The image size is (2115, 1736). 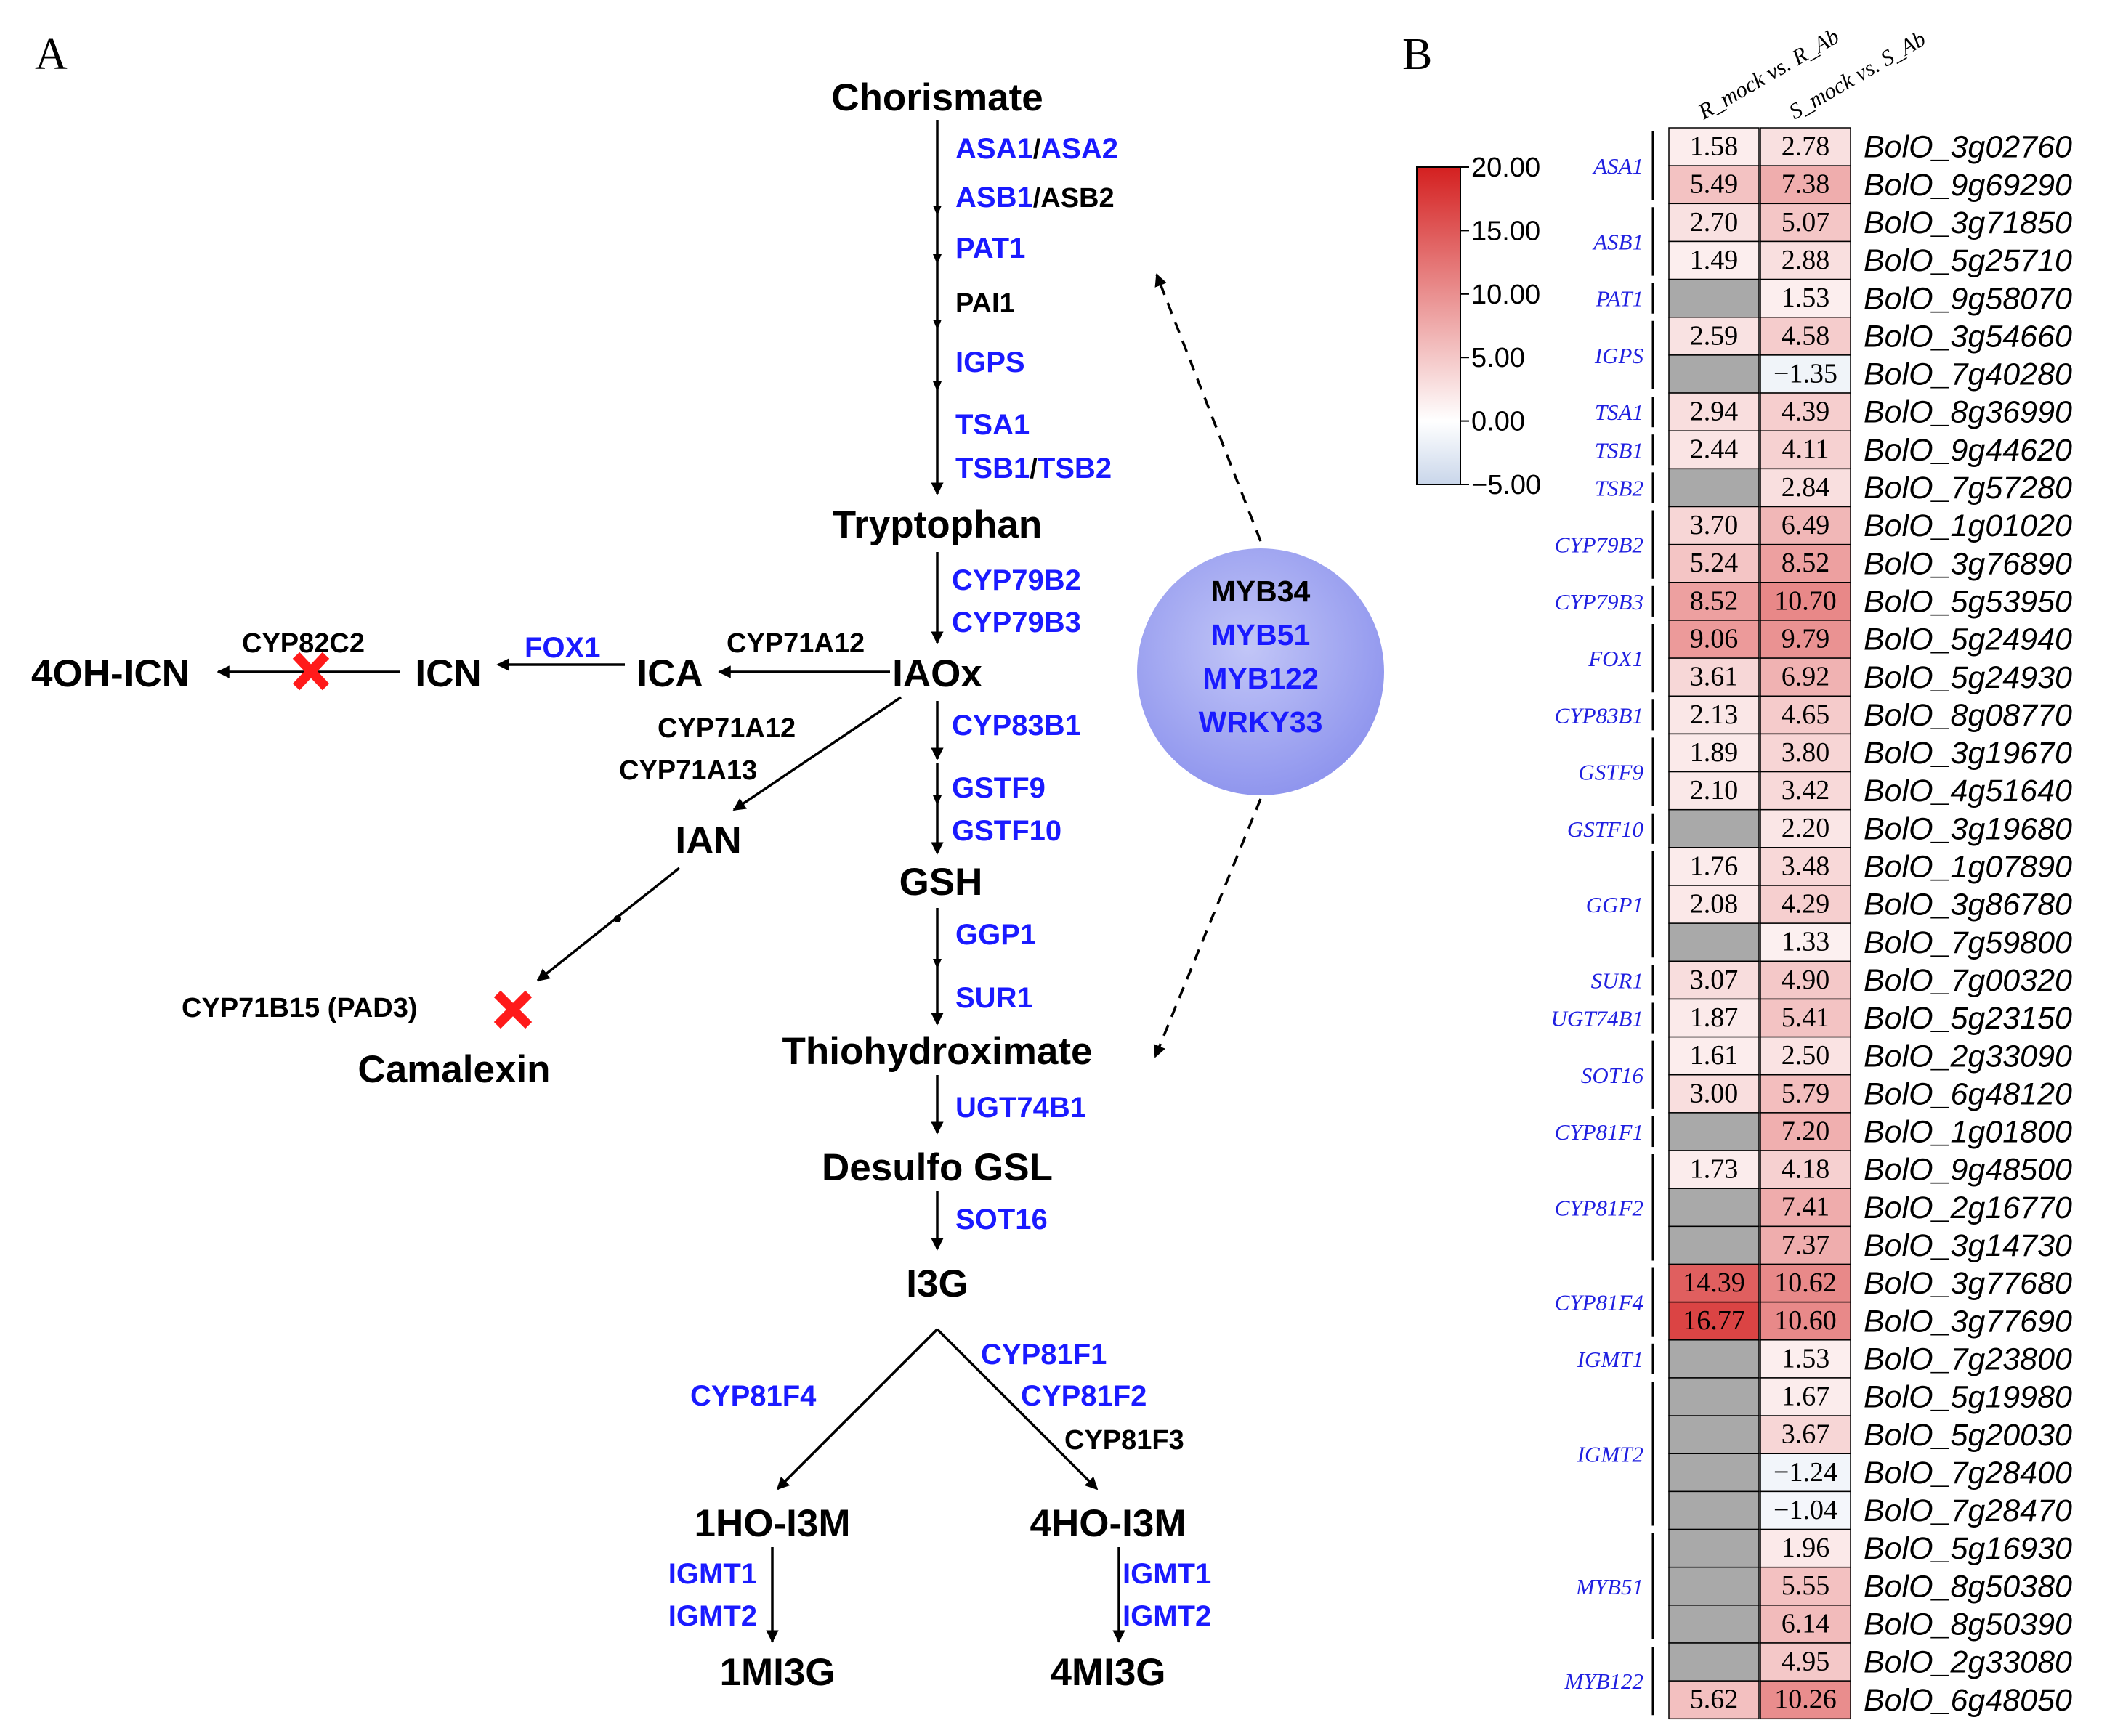 What do you see at coordinates (1968, 1321) in the screenshot?
I see `gene-id-label: BolO_3g77690` at bounding box center [1968, 1321].